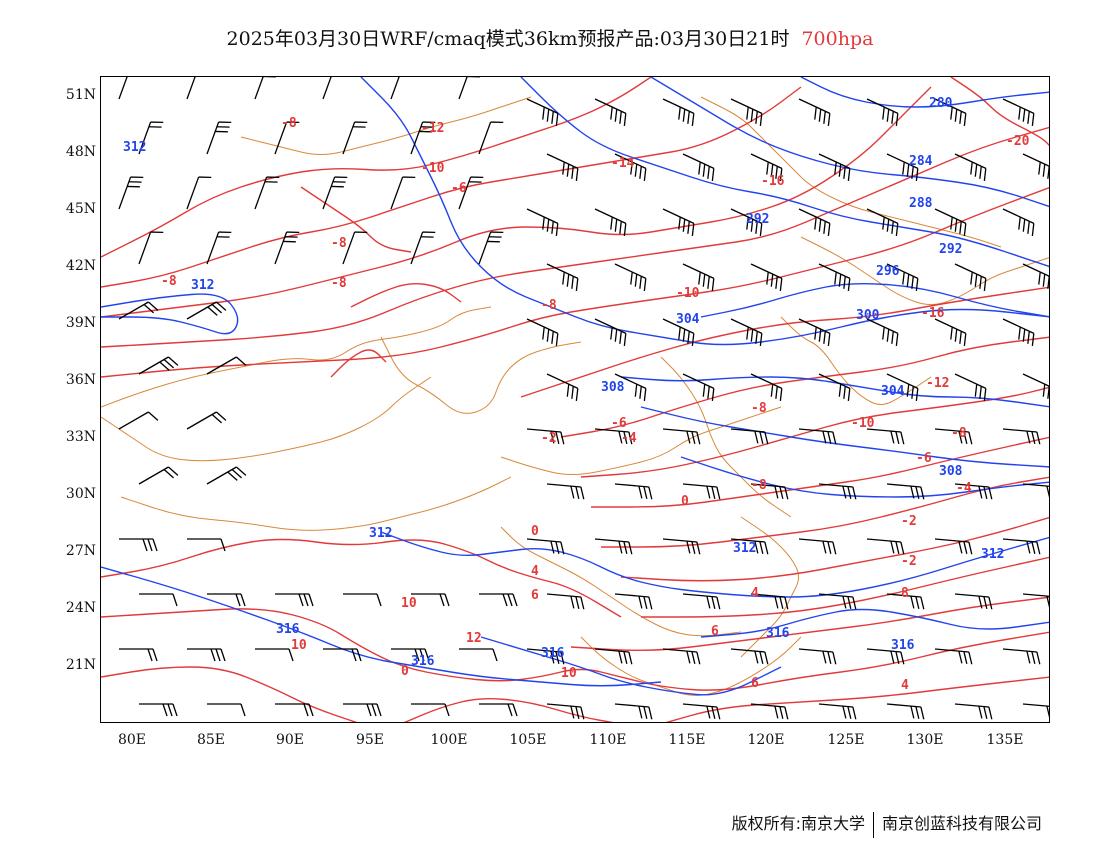 The height and width of the screenshot is (850, 1100). Describe the element at coordinates (535, 595) in the screenshot. I see `temperature-contour-label: 6` at that location.